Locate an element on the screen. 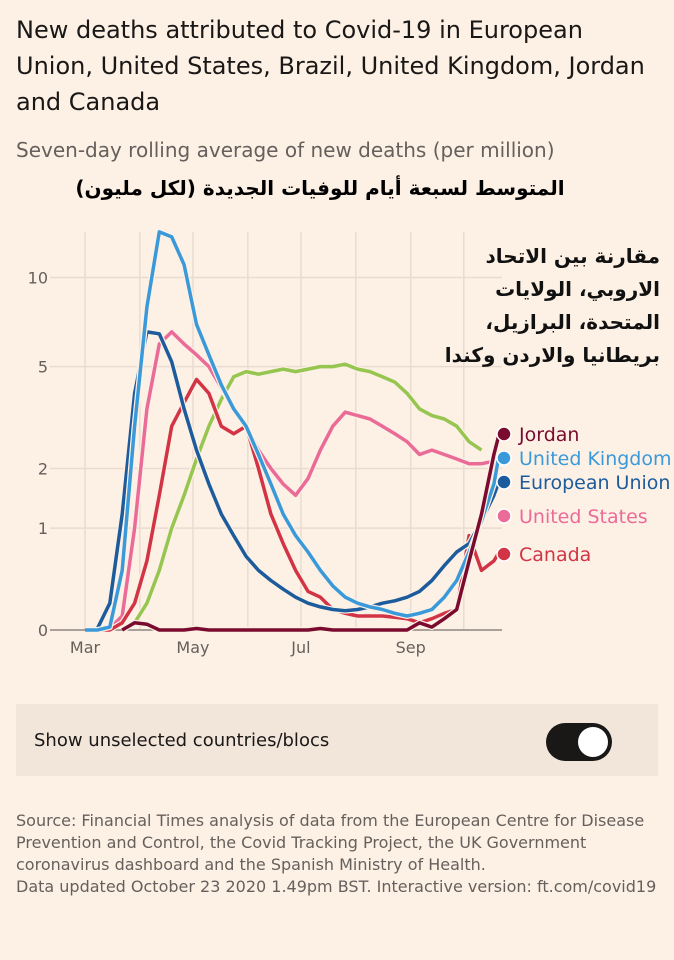 The image size is (674, 960). y-tick-label: 2 is located at coordinates (43, 469).